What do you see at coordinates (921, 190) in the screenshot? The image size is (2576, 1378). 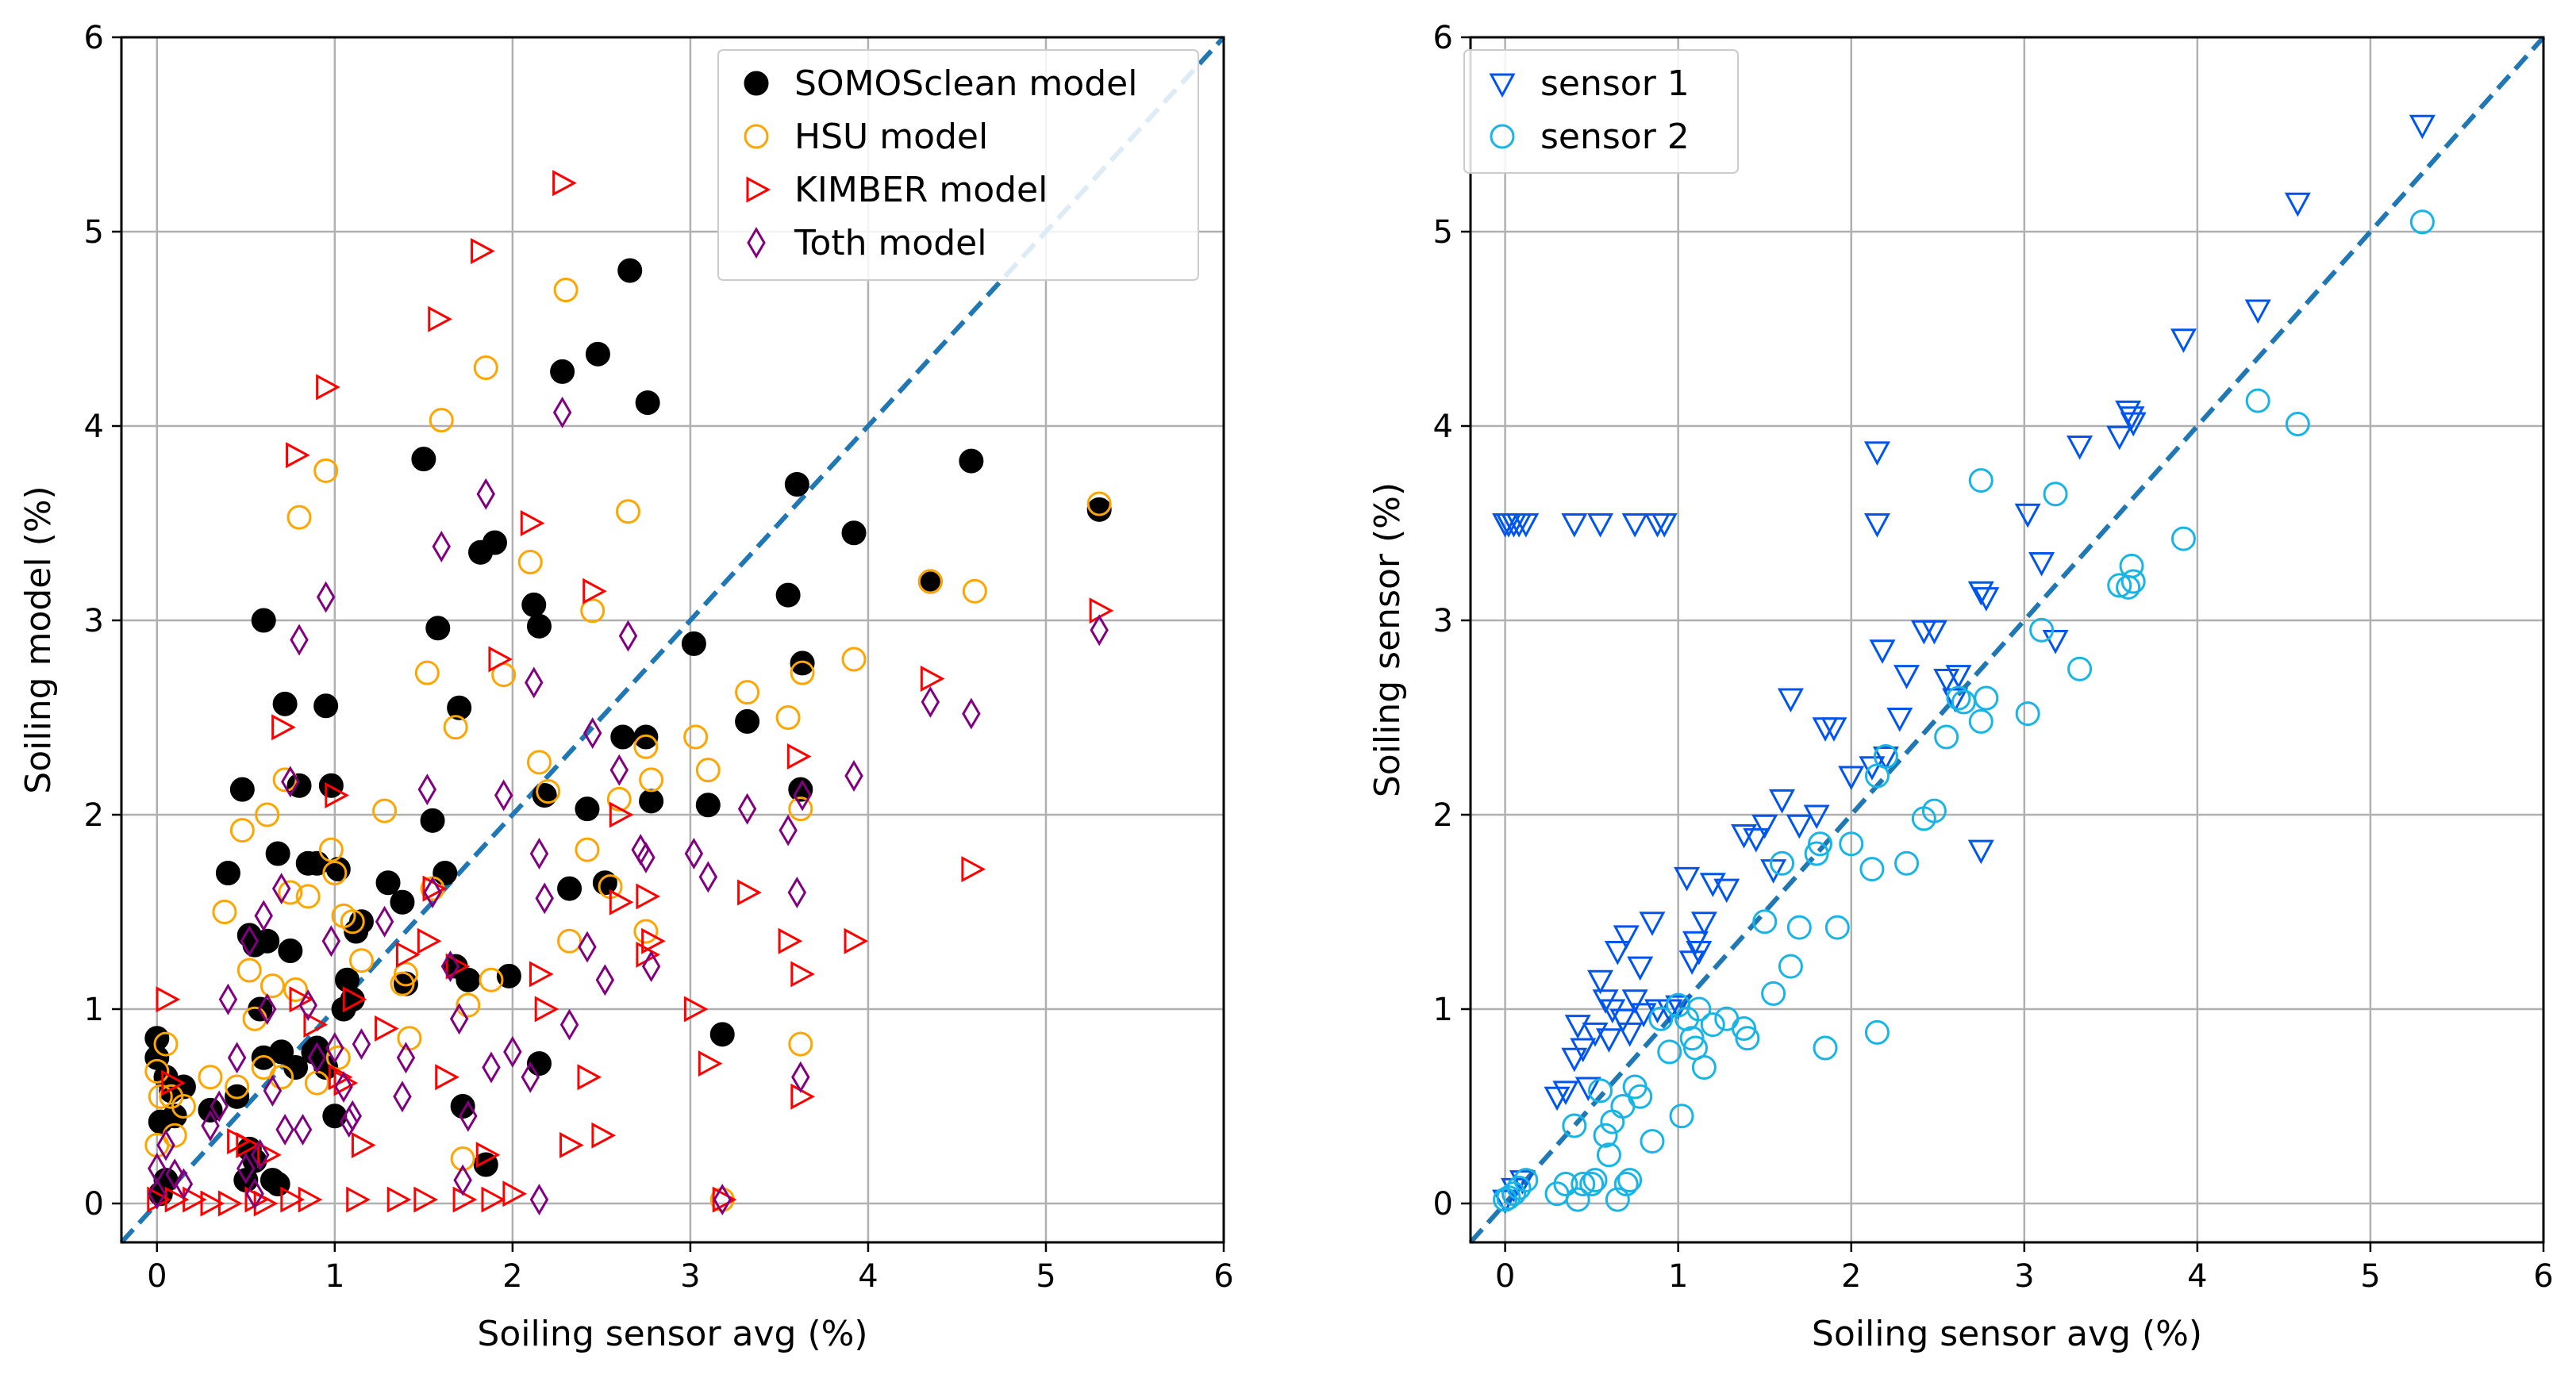 I see `legend-label-kimber: KIMBER model` at bounding box center [921, 190].